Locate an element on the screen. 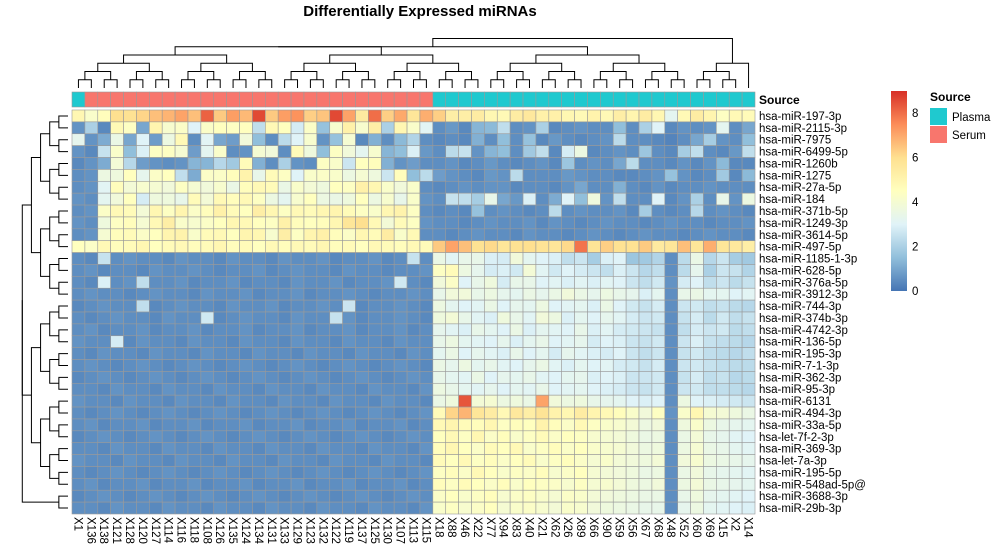 This screenshot has width=1000, height=556. column-label: X137 is located at coordinates (361, 530).